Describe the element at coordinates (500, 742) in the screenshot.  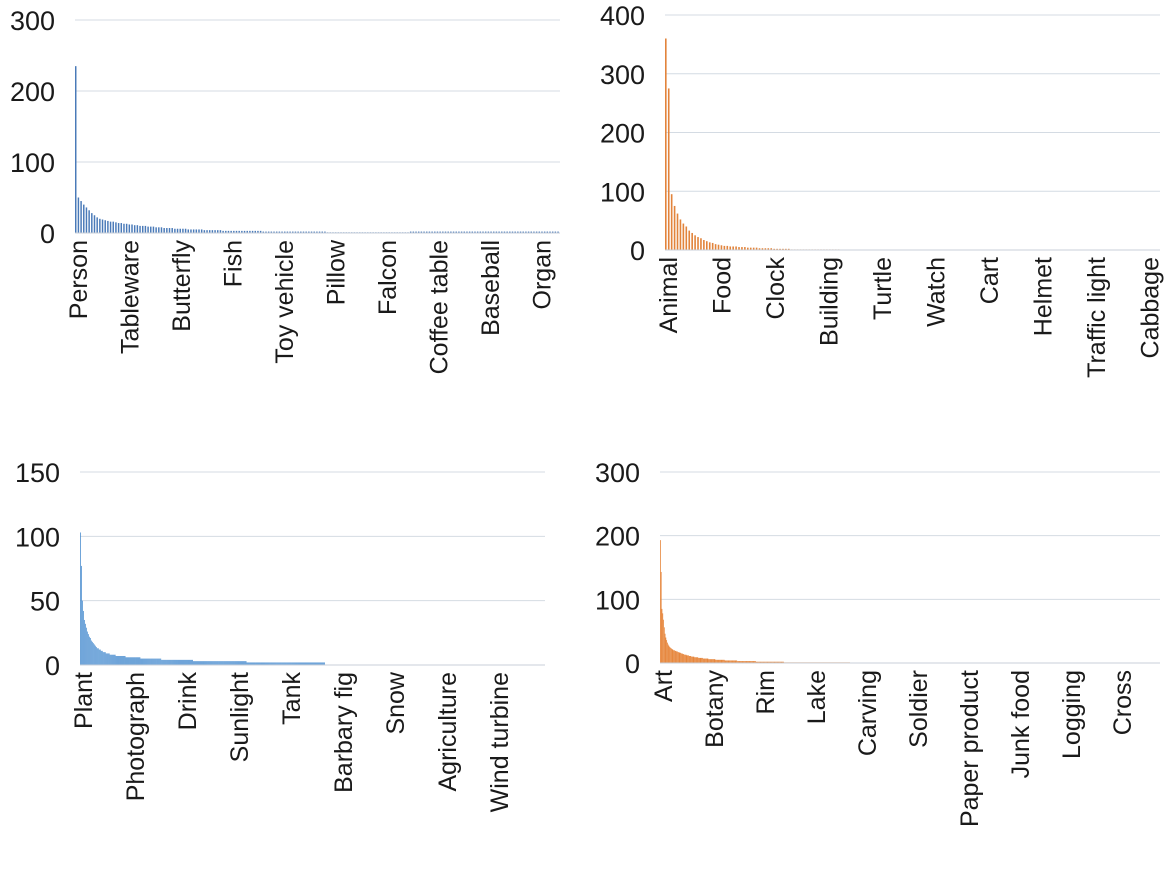
I see `x-tick-label: Wind turbine` at that location.